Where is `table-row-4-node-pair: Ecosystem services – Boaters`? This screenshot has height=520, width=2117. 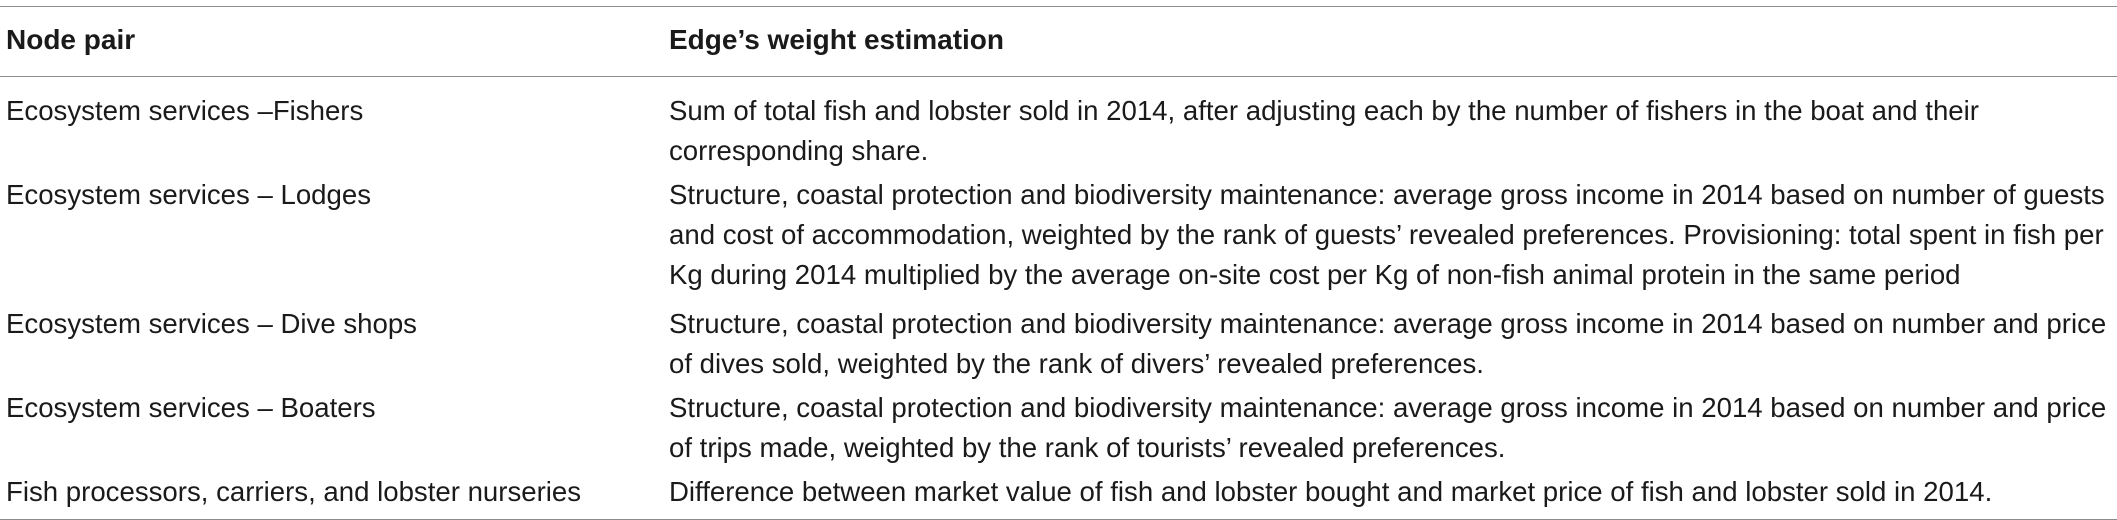
table-row-4-node-pair: Ecosystem services – Boaters is located at coordinates (191, 407).